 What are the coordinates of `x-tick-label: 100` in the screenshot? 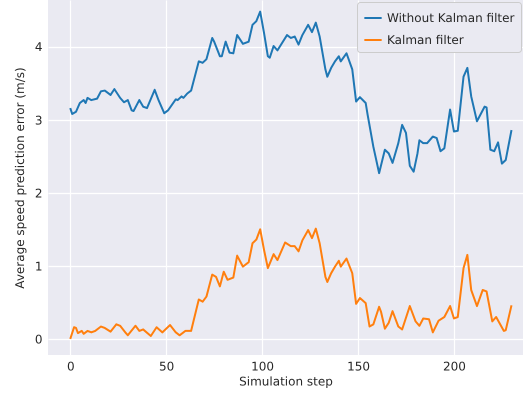 It's located at (262, 367).